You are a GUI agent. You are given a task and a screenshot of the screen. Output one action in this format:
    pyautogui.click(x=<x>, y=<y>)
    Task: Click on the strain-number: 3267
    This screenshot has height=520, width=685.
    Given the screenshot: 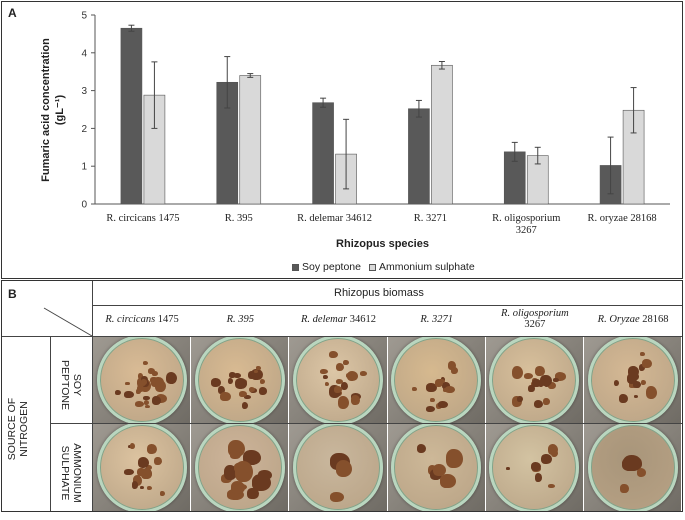 What is the action you would take?
    pyautogui.click(x=535, y=324)
    